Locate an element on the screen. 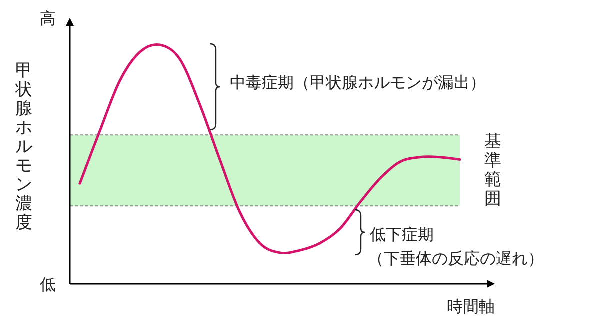  text: 高 is located at coordinates (48, 18).